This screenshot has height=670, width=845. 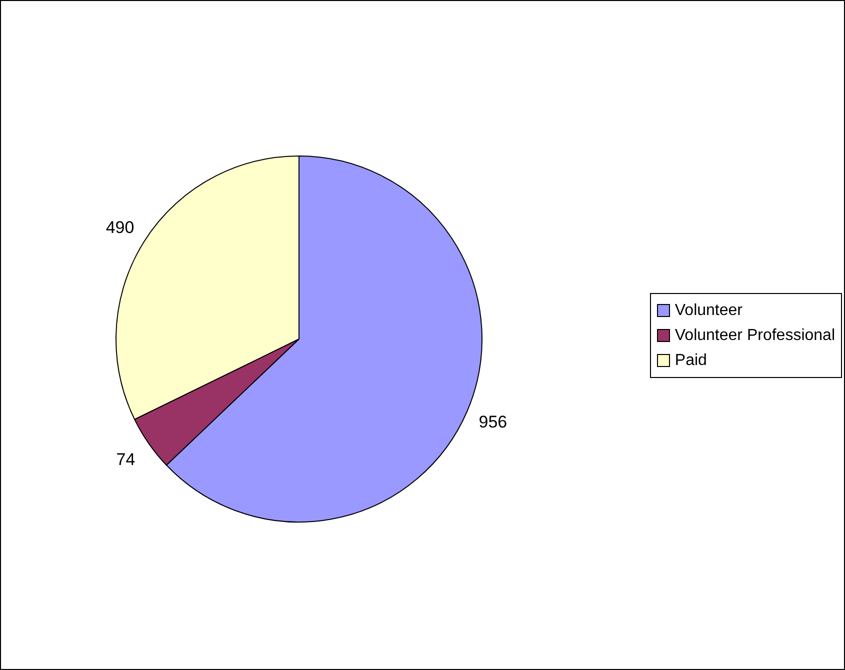 I want to click on data-label: 956, so click(x=493, y=422).